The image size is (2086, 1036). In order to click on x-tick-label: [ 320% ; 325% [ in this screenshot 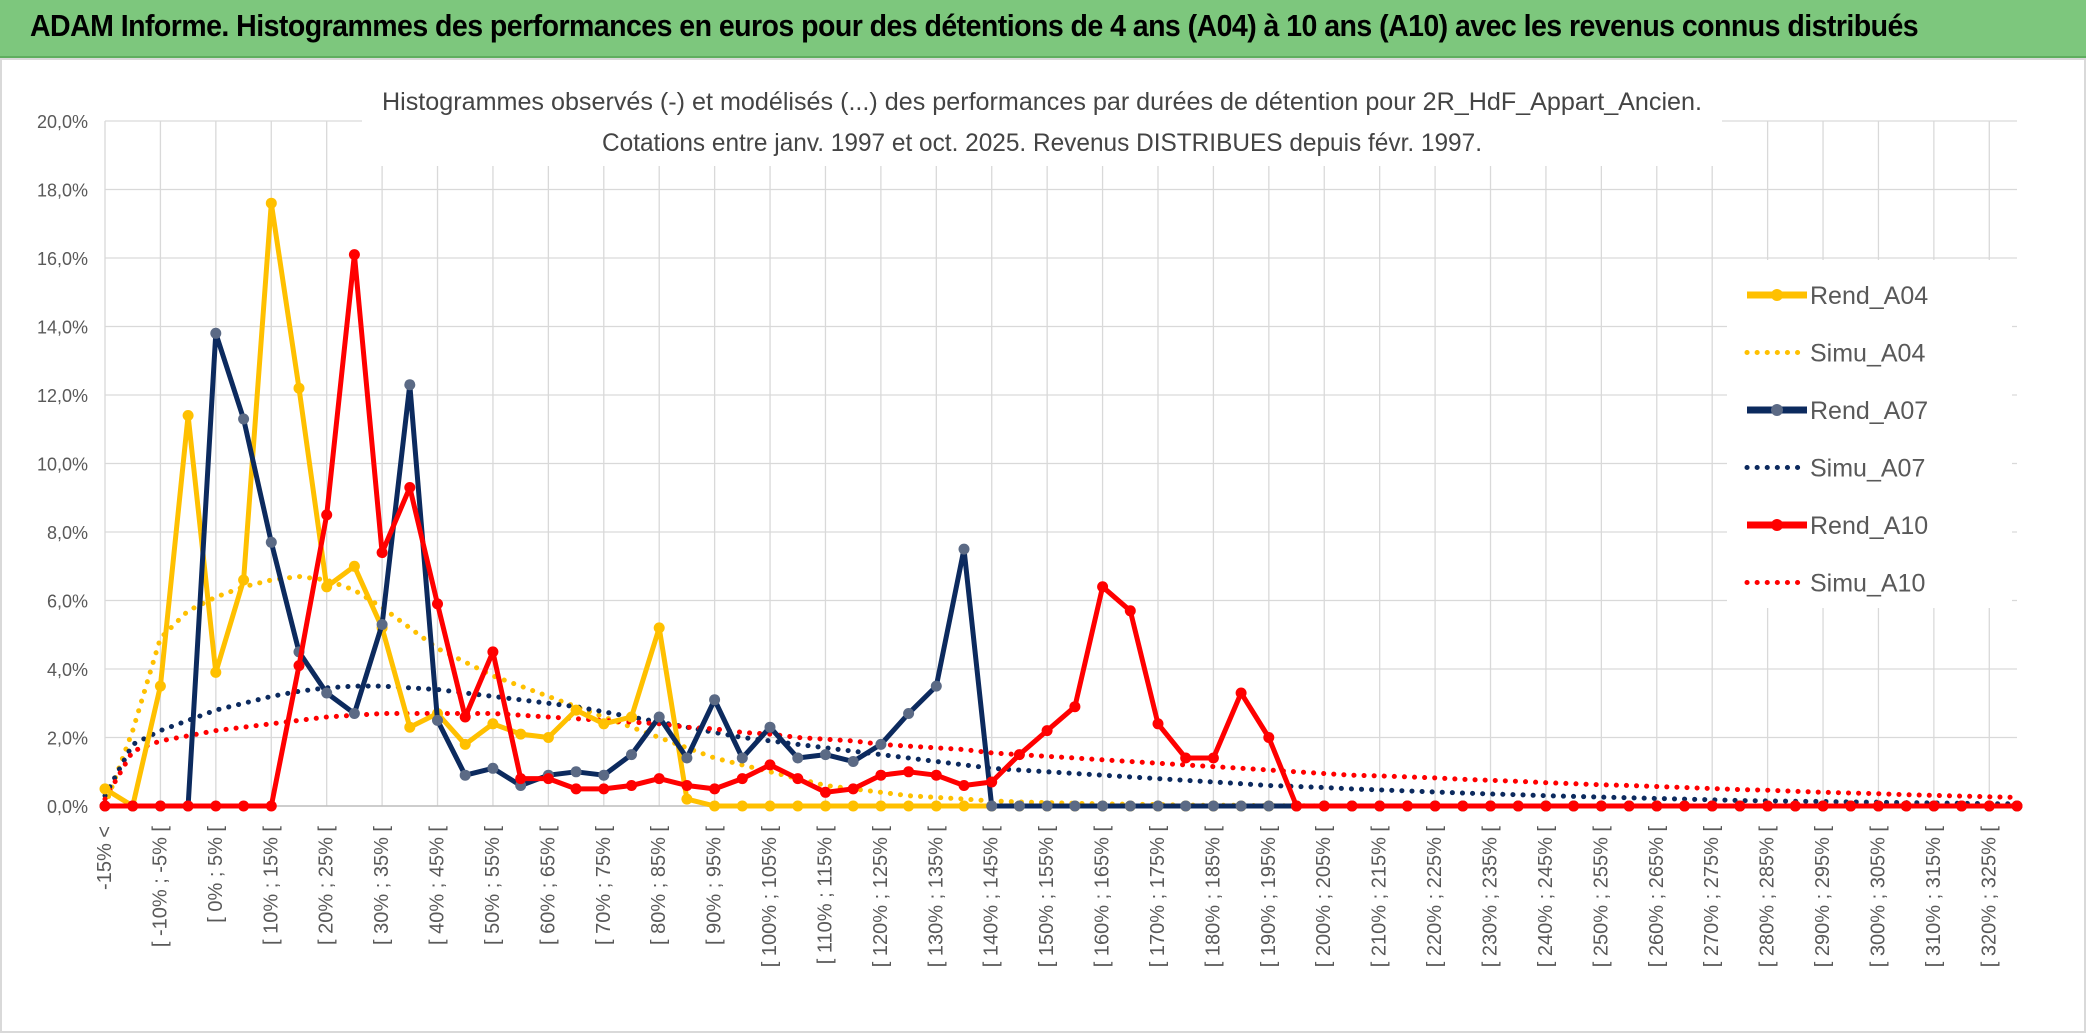, I will do `click(1989, 897)`.